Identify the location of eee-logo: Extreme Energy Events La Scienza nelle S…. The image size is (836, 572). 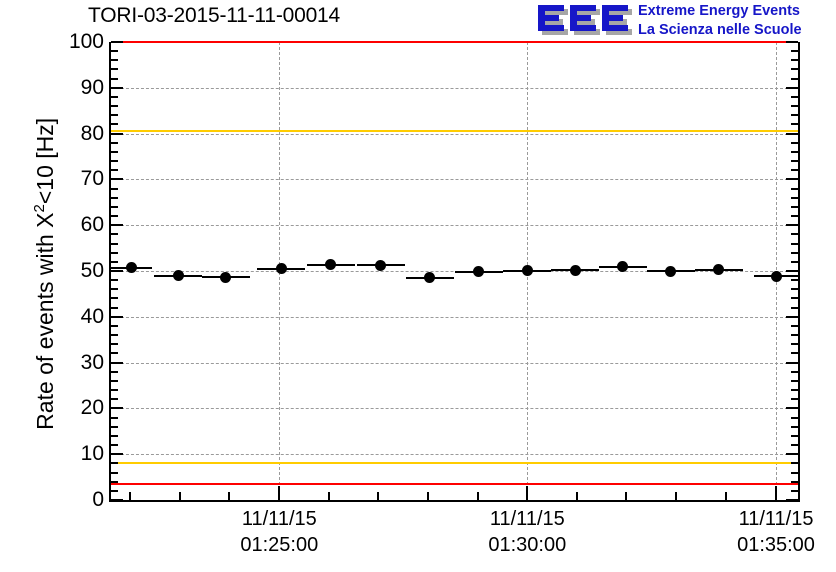
(686, 22).